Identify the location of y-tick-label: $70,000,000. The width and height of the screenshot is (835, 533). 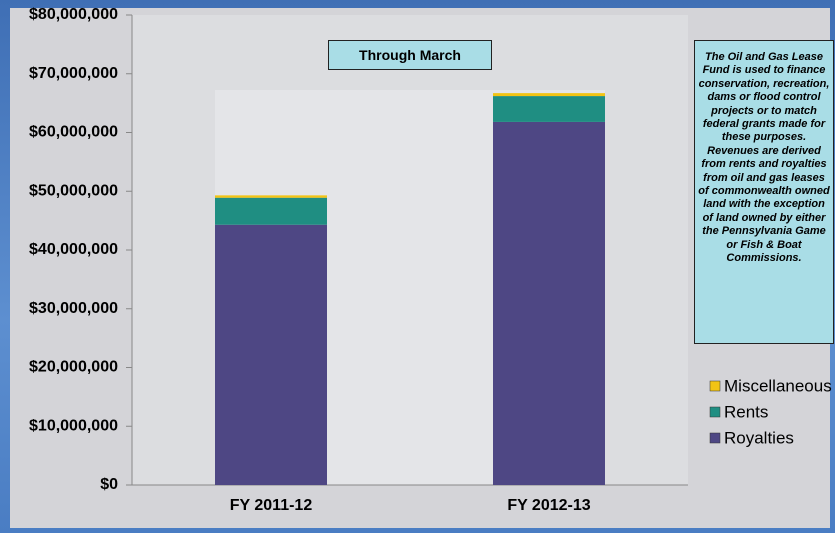
(73, 73).